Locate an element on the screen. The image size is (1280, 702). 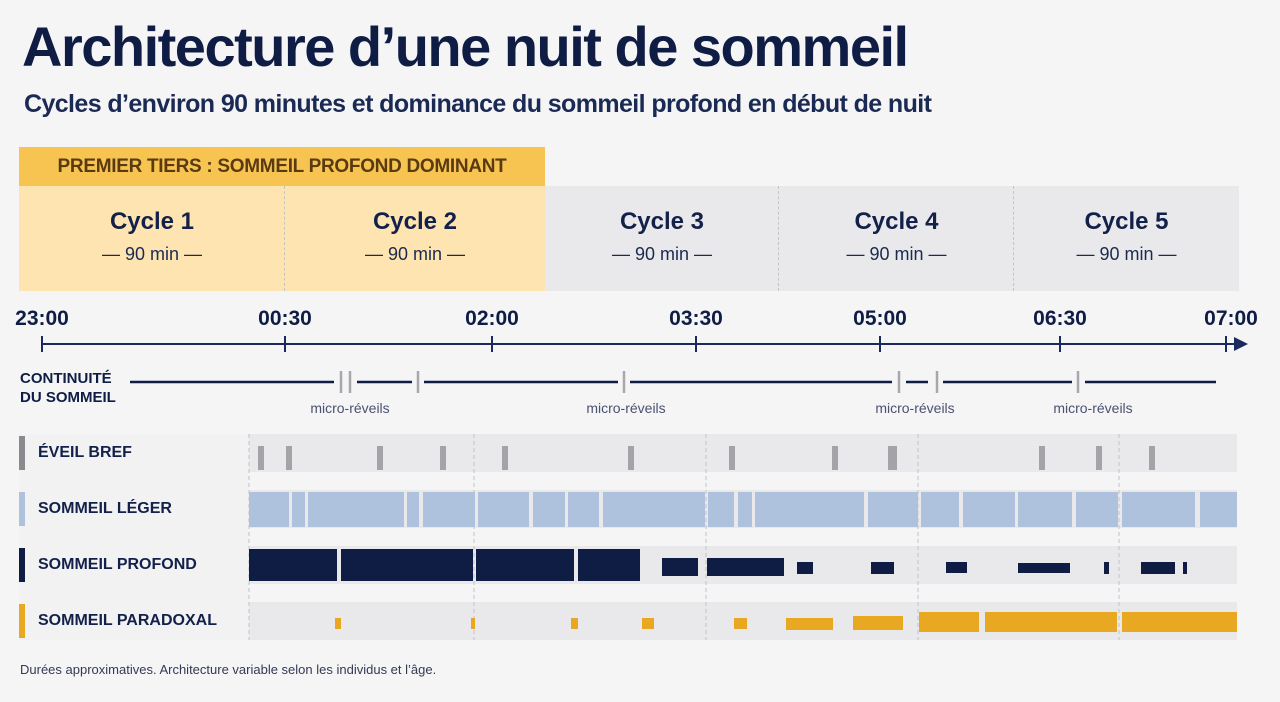
time-label-0500: 05:00 is located at coordinates (880, 318).